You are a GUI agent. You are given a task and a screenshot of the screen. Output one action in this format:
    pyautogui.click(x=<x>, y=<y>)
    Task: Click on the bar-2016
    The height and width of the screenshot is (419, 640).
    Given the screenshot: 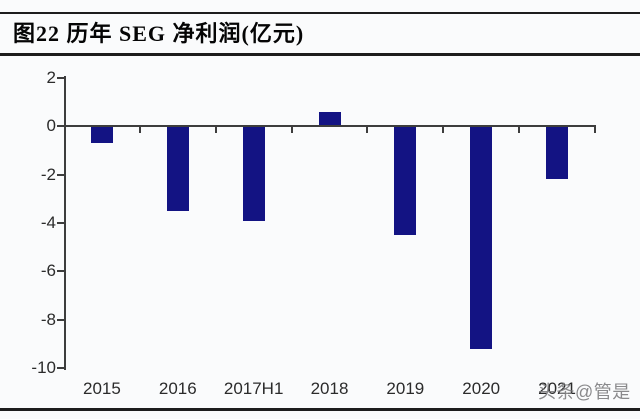 What is the action you would take?
    pyautogui.click(x=177, y=168)
    